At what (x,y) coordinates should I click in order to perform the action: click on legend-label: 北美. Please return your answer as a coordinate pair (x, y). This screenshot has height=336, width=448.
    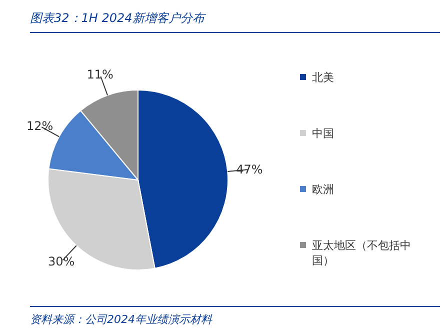
    Looking at the image, I should click on (323, 77).